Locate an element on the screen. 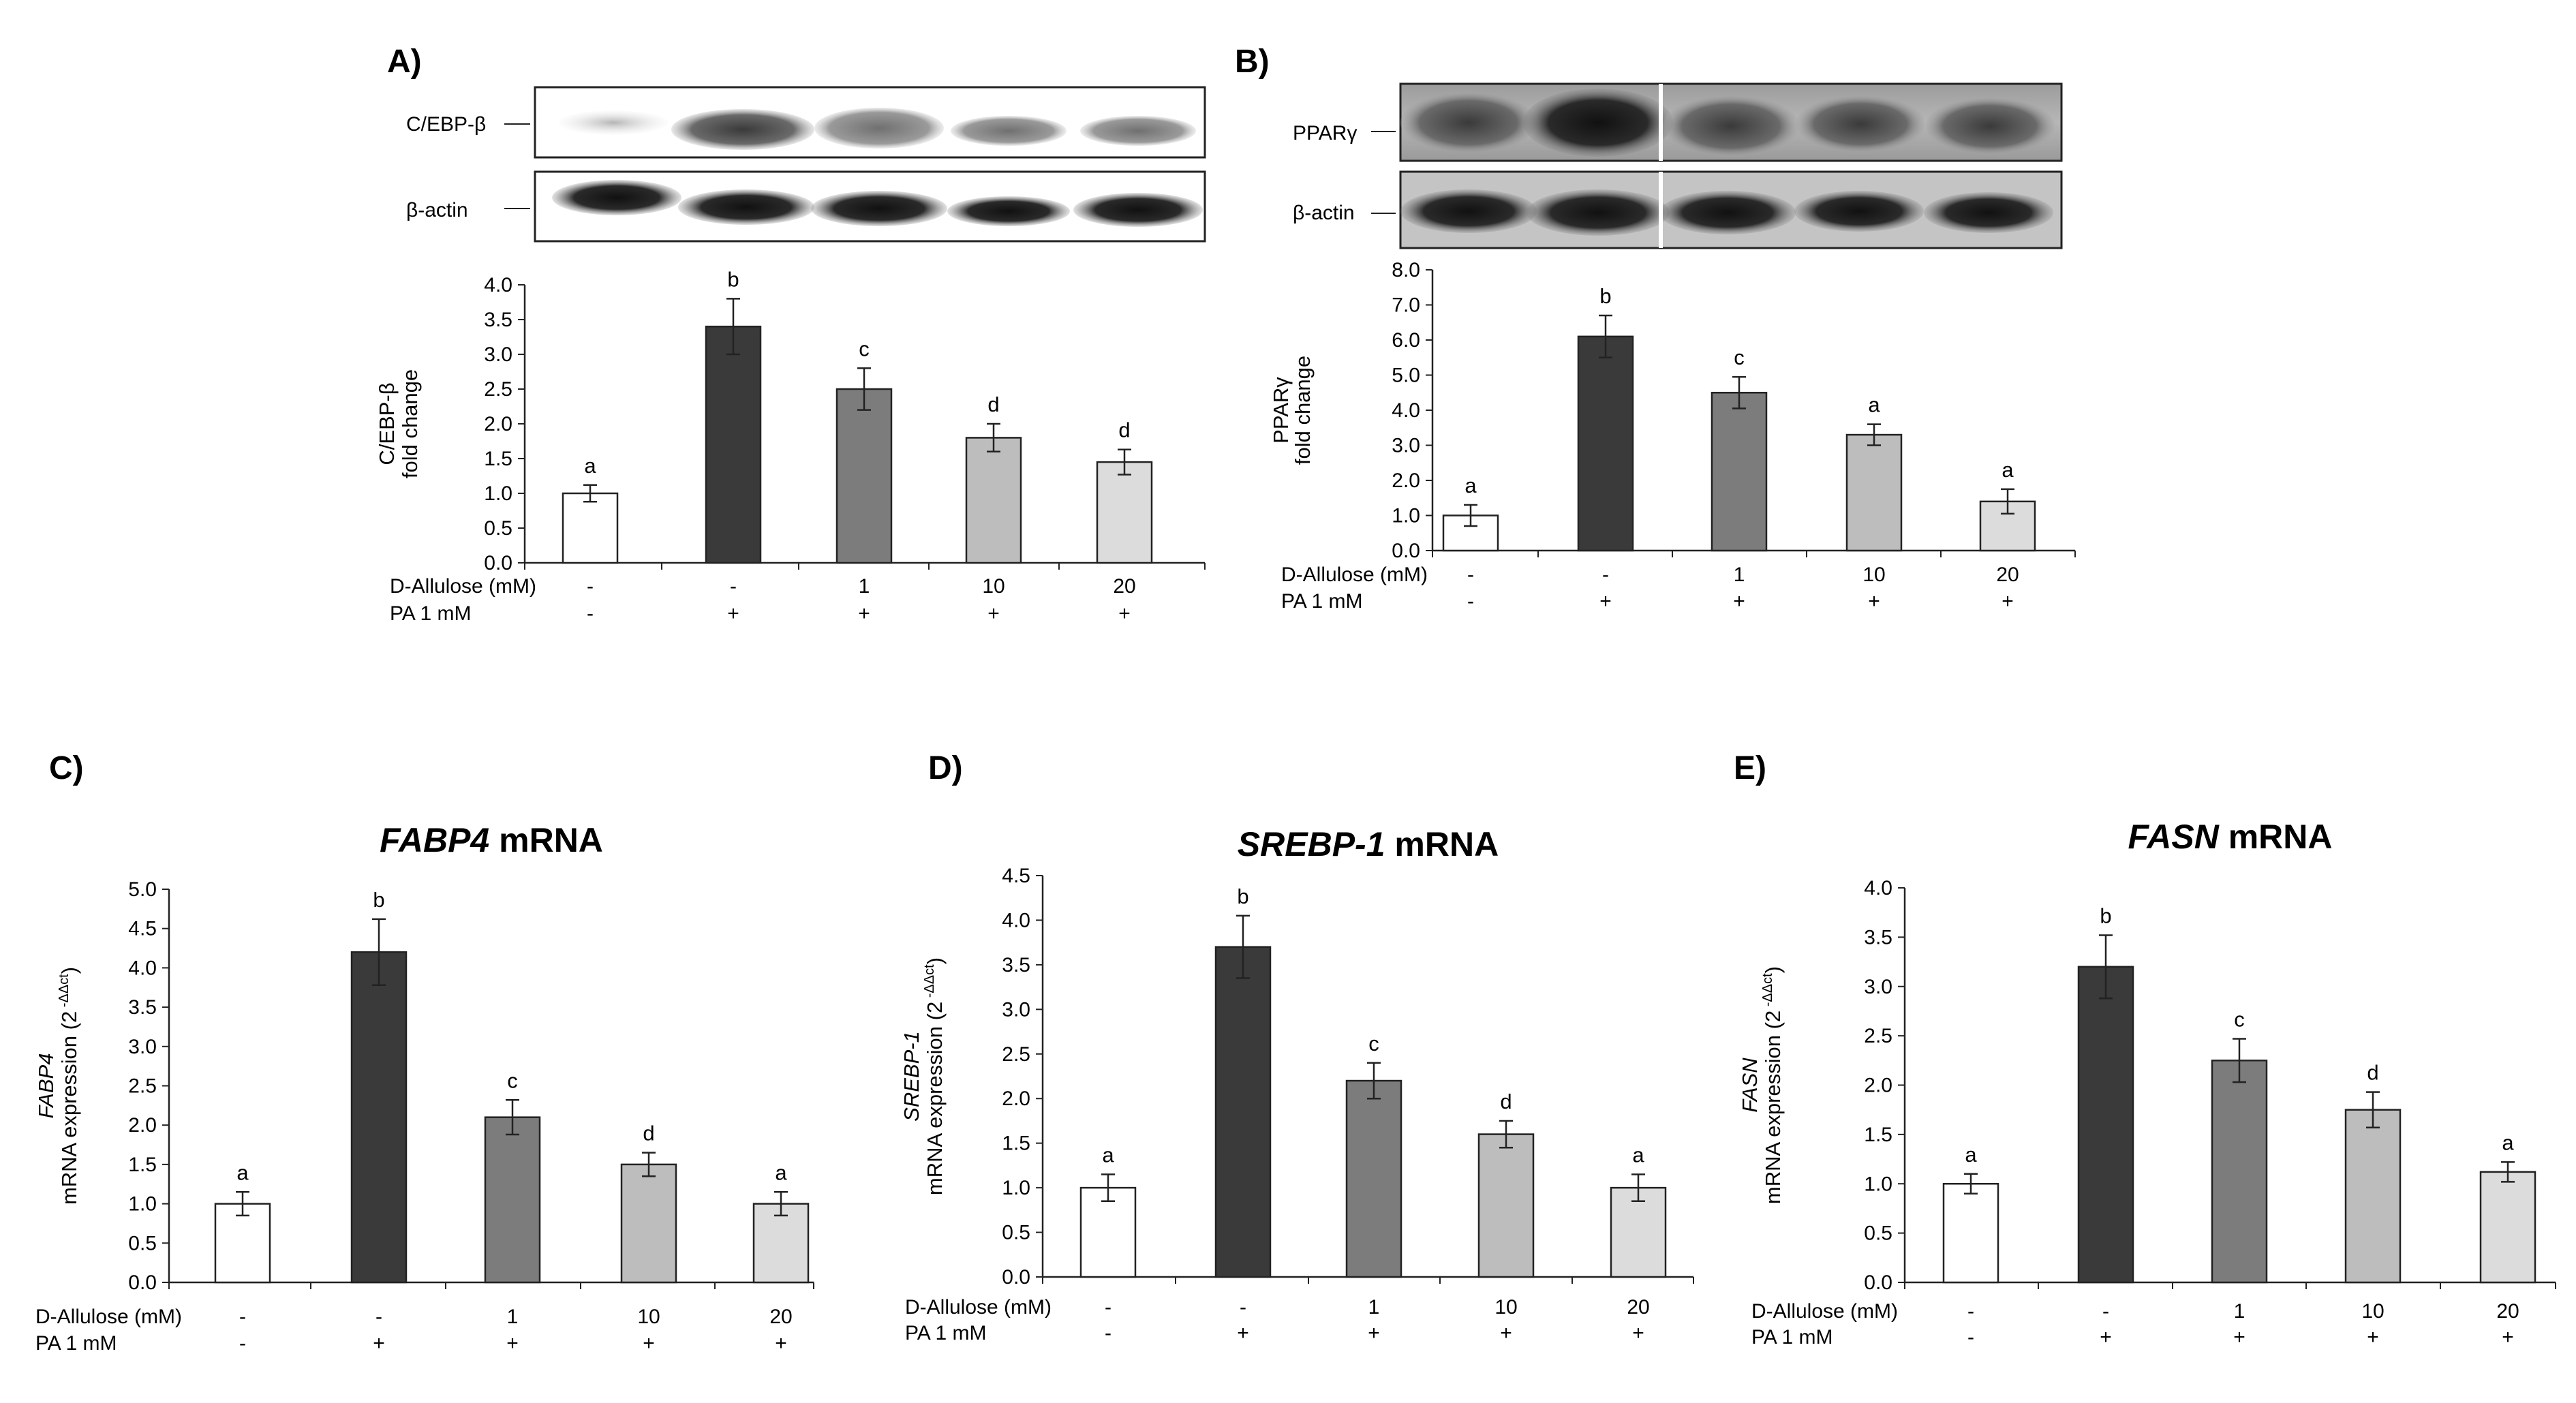 Image resolution: width=2576 pixels, height=1403 pixels. y-tick-label: 2.5 is located at coordinates (142, 1086).